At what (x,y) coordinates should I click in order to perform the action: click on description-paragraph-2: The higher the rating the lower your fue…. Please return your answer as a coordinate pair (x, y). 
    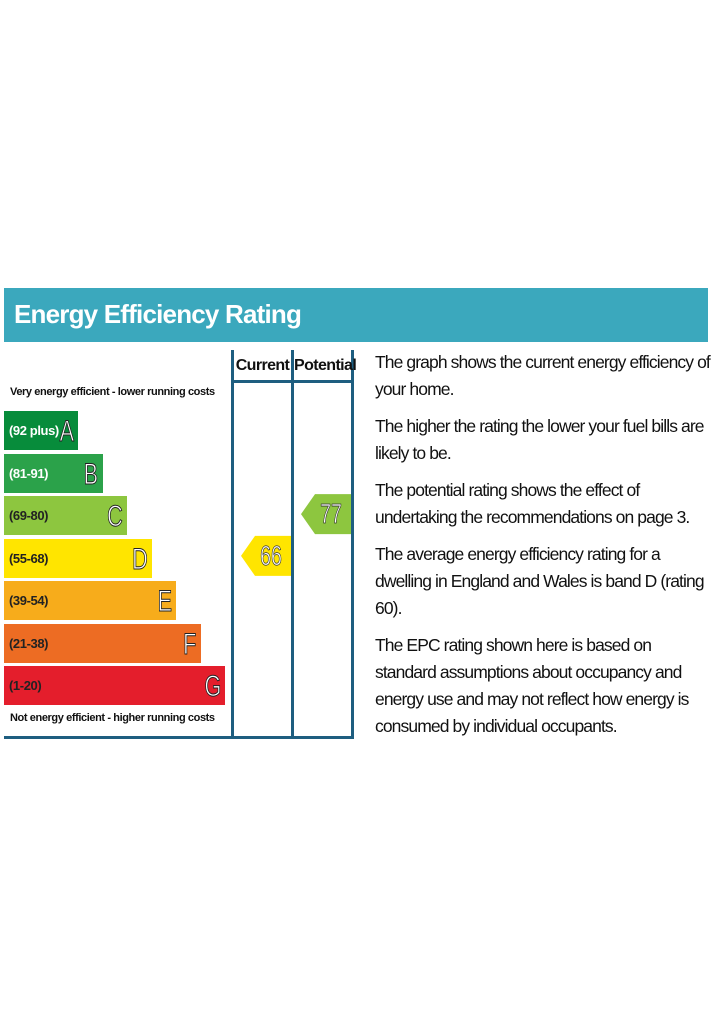
    Looking at the image, I should click on (540, 439).